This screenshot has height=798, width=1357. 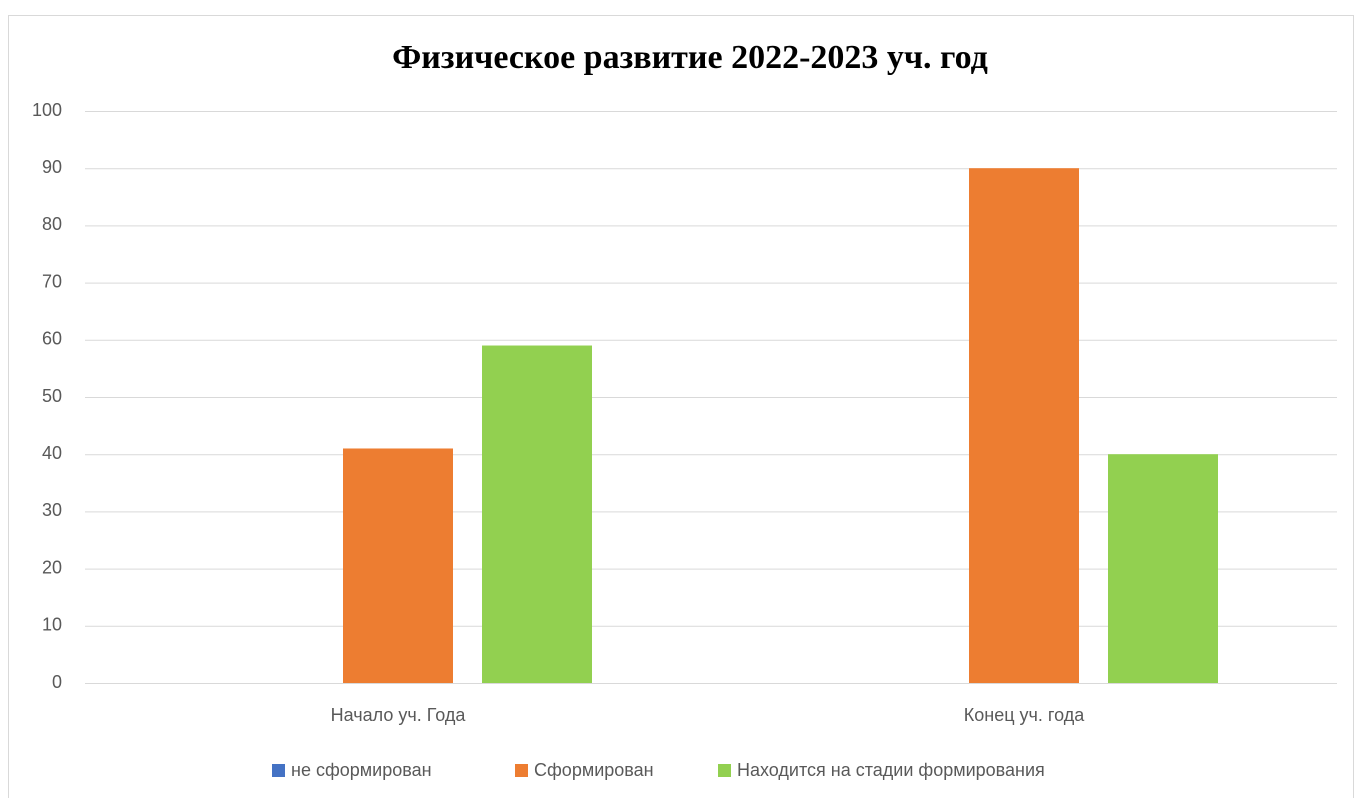 What do you see at coordinates (57, 682) in the screenshot?
I see `y-tick-label: 0` at bounding box center [57, 682].